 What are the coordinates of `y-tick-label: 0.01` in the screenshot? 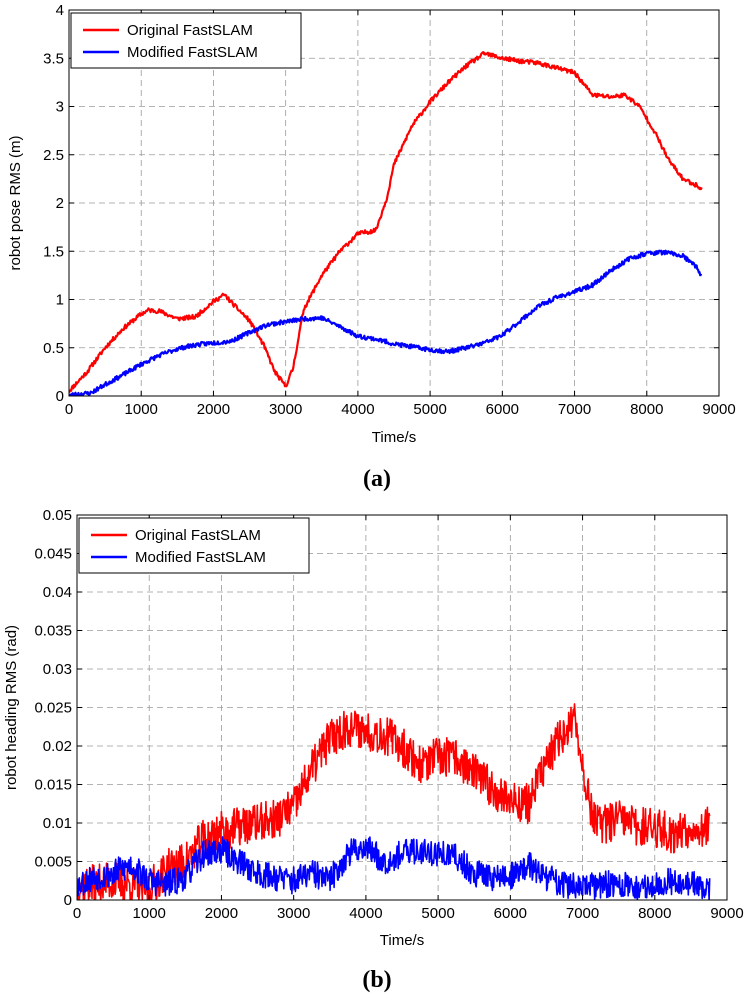 It's located at (57, 823).